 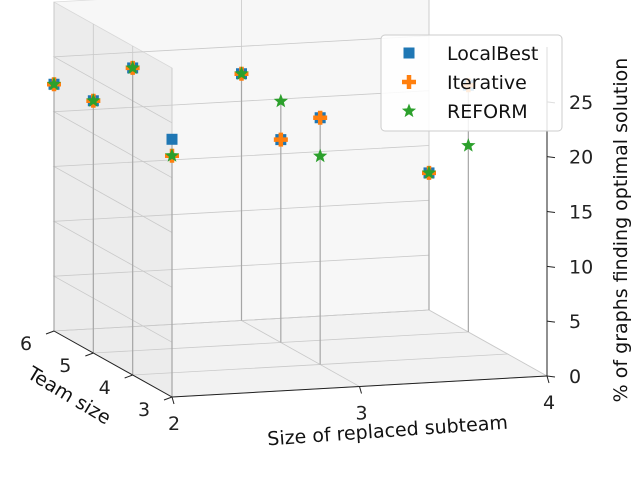 I want to click on z-tick-label: 10, so click(x=581, y=267).